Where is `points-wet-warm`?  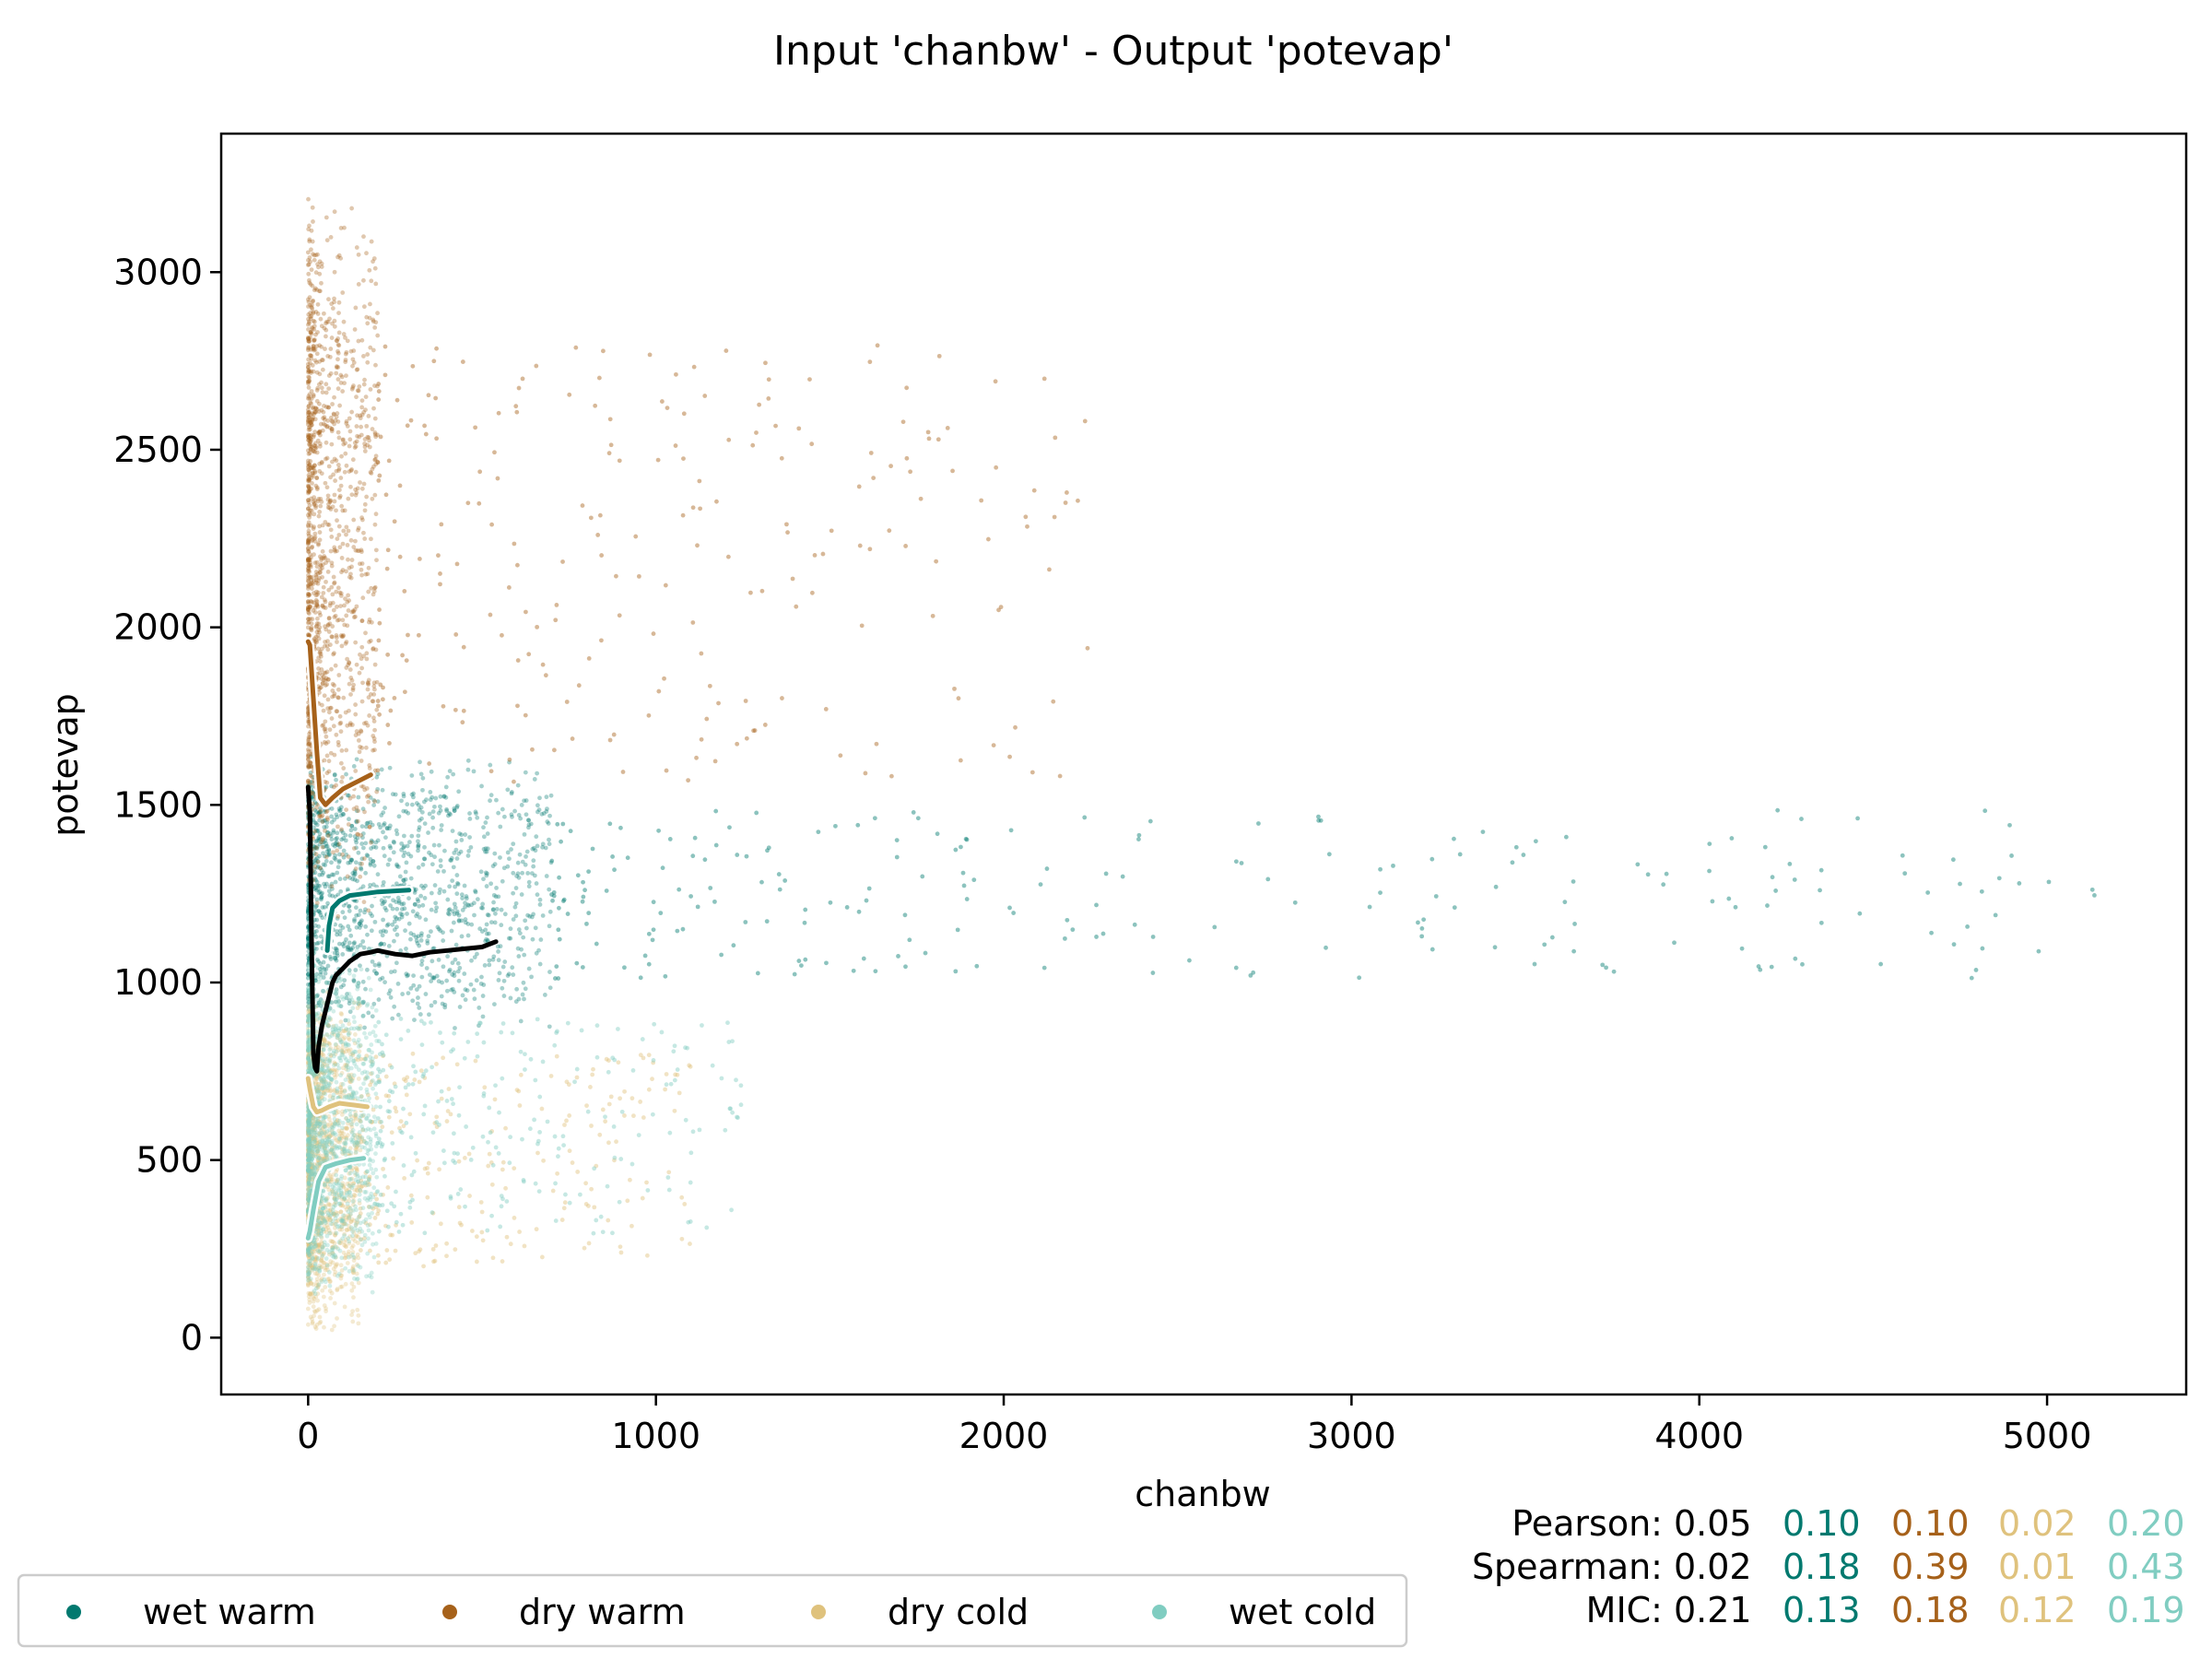 points-wet-warm is located at coordinates (1201, 892).